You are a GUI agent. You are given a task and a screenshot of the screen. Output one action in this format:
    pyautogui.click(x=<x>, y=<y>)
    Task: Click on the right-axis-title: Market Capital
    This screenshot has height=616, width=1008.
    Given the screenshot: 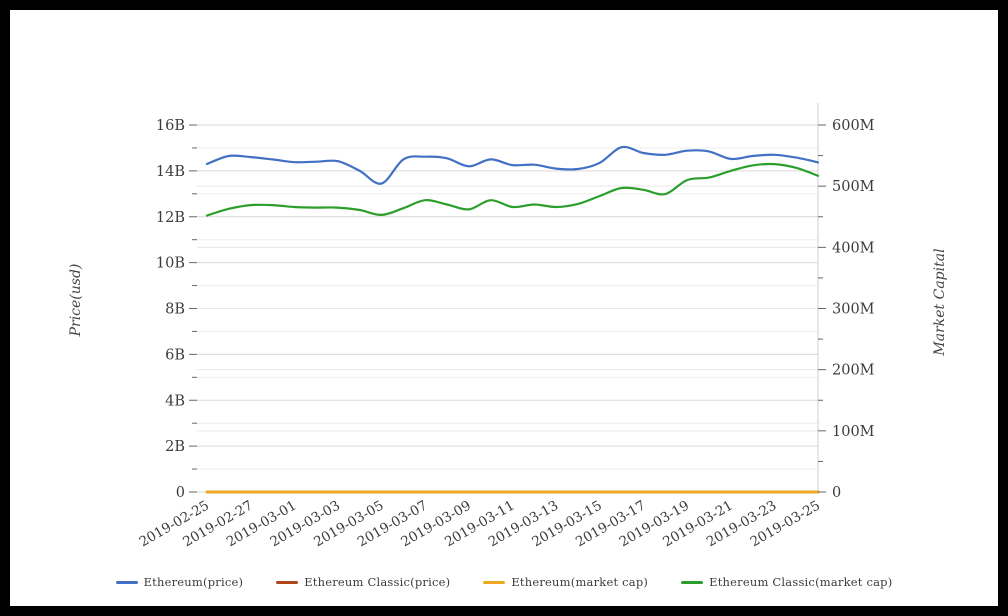 What is the action you would take?
    pyautogui.click(x=940, y=302)
    